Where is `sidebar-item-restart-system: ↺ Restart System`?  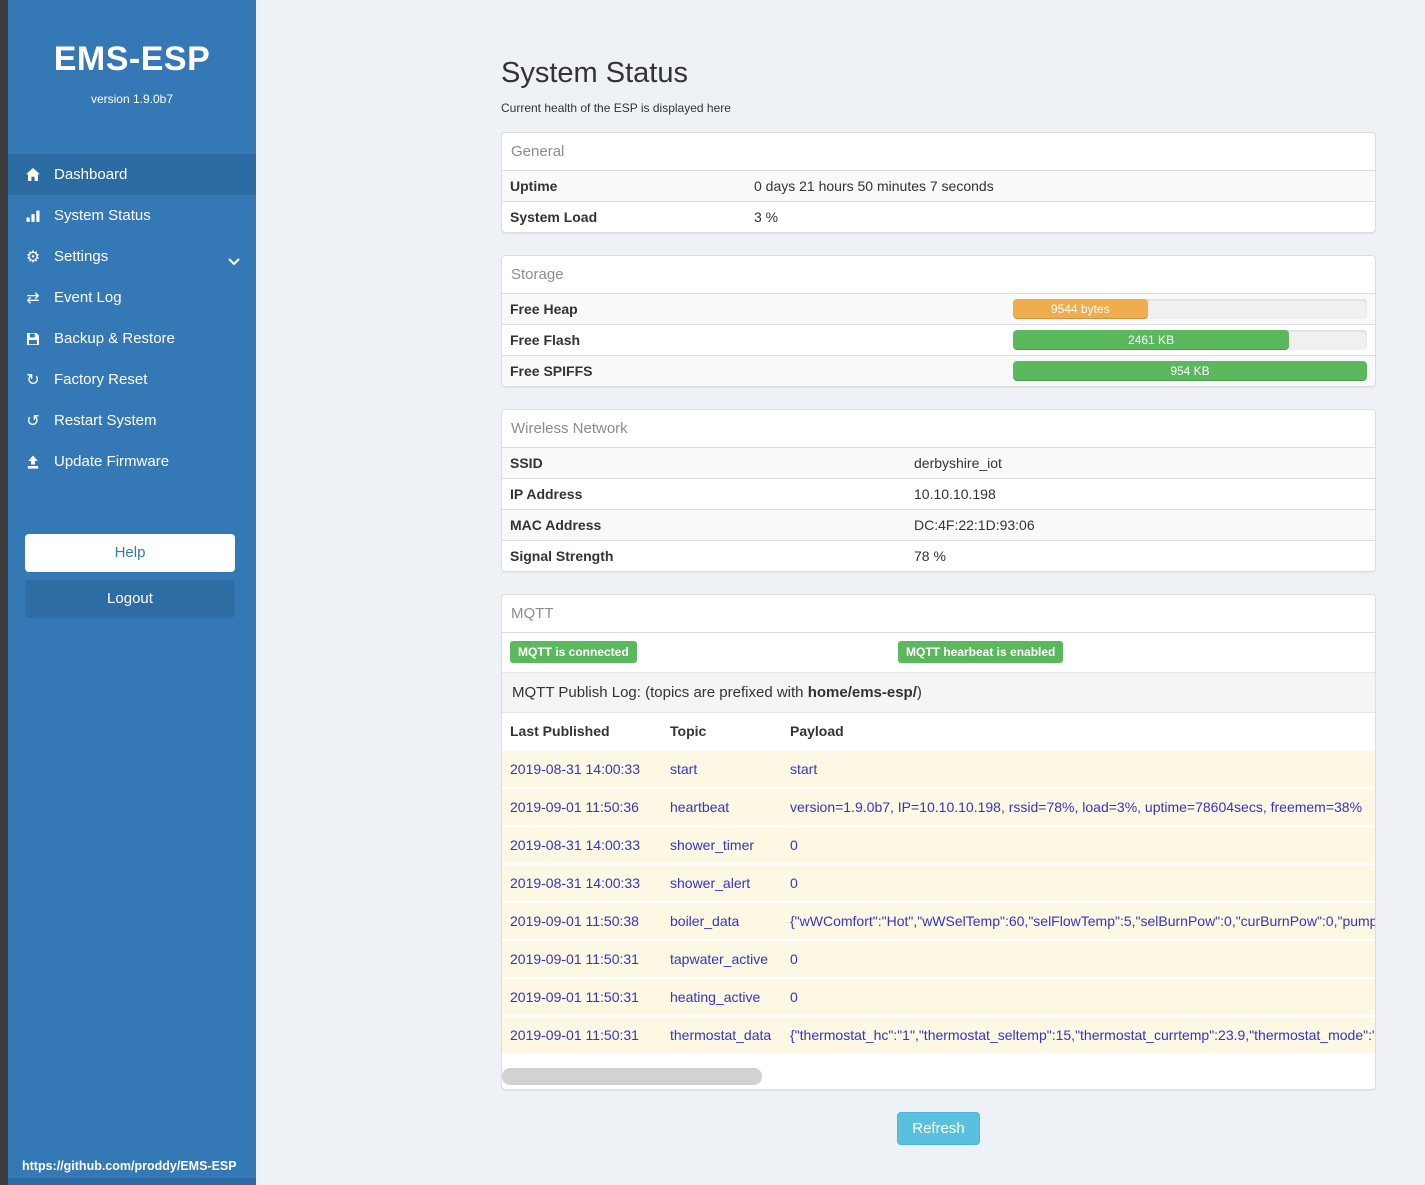 sidebar-item-restart-system: ↺ Restart System is located at coordinates (132, 420).